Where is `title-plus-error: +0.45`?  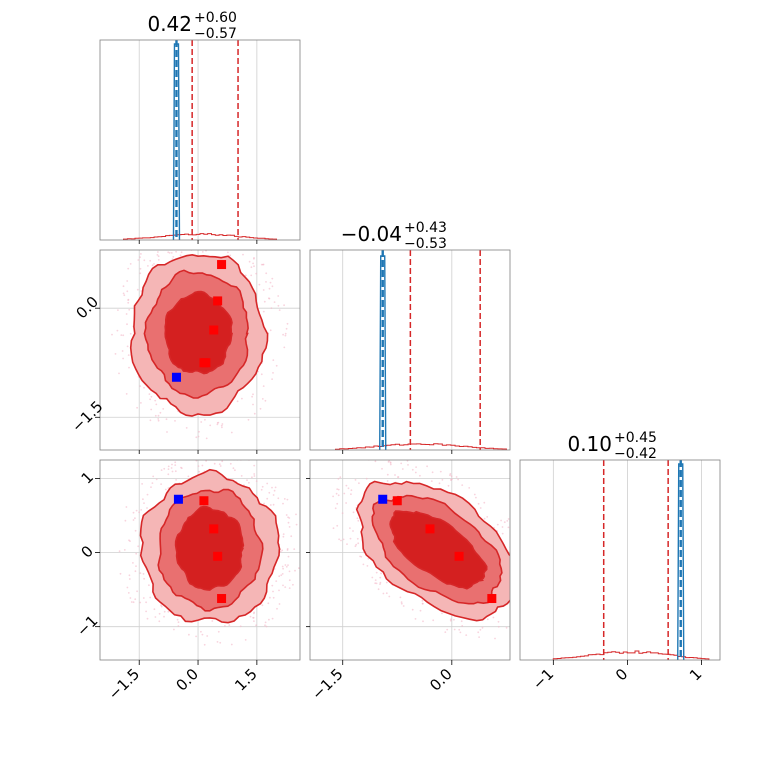 title-plus-error: +0.45 is located at coordinates (635, 438).